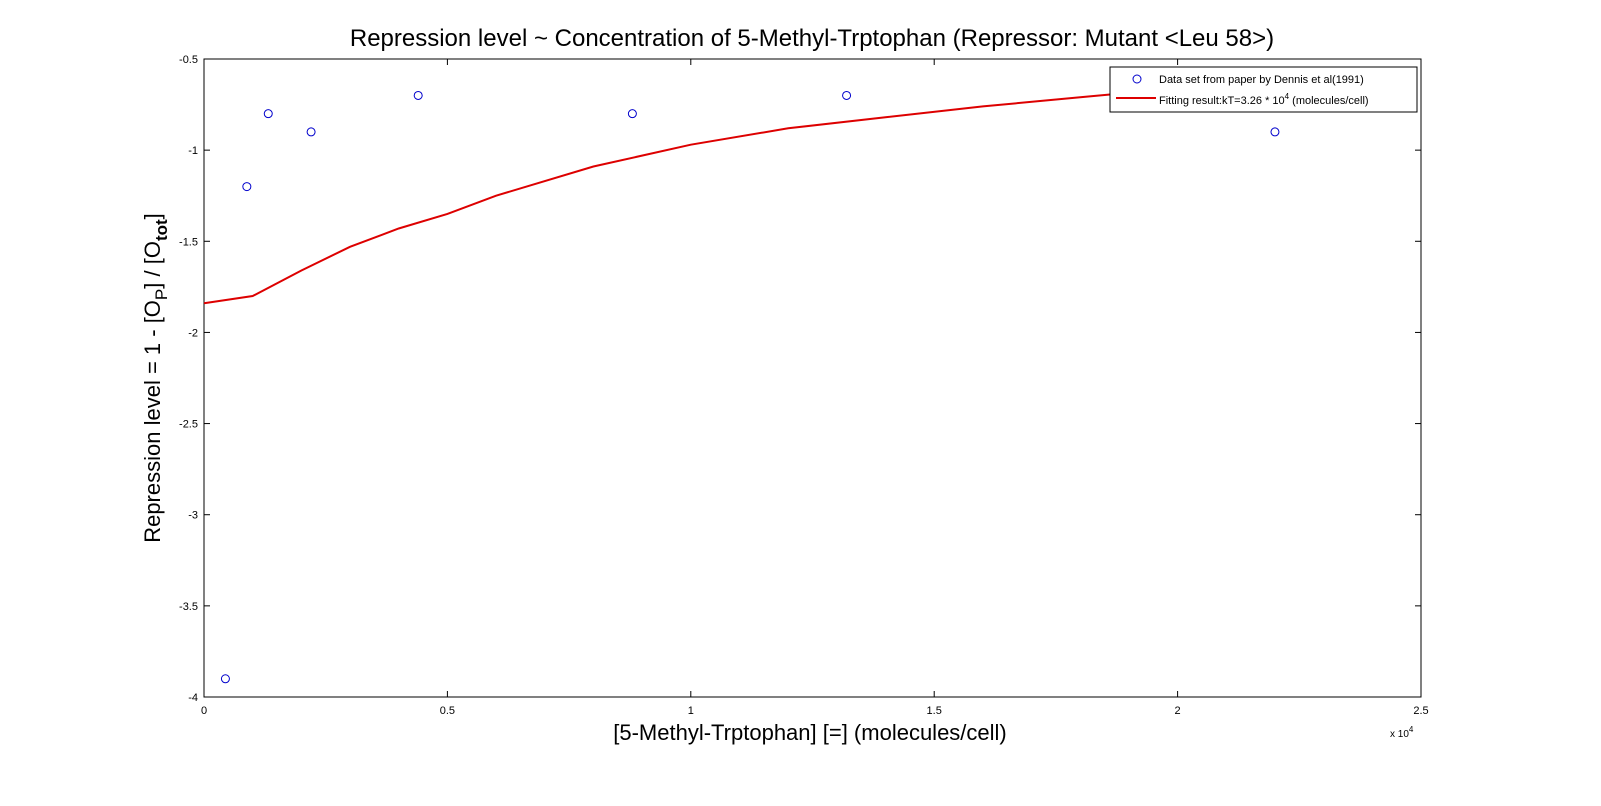  Describe the element at coordinates (188, 425) in the screenshot. I see `y-tick-label: -2.5` at that location.